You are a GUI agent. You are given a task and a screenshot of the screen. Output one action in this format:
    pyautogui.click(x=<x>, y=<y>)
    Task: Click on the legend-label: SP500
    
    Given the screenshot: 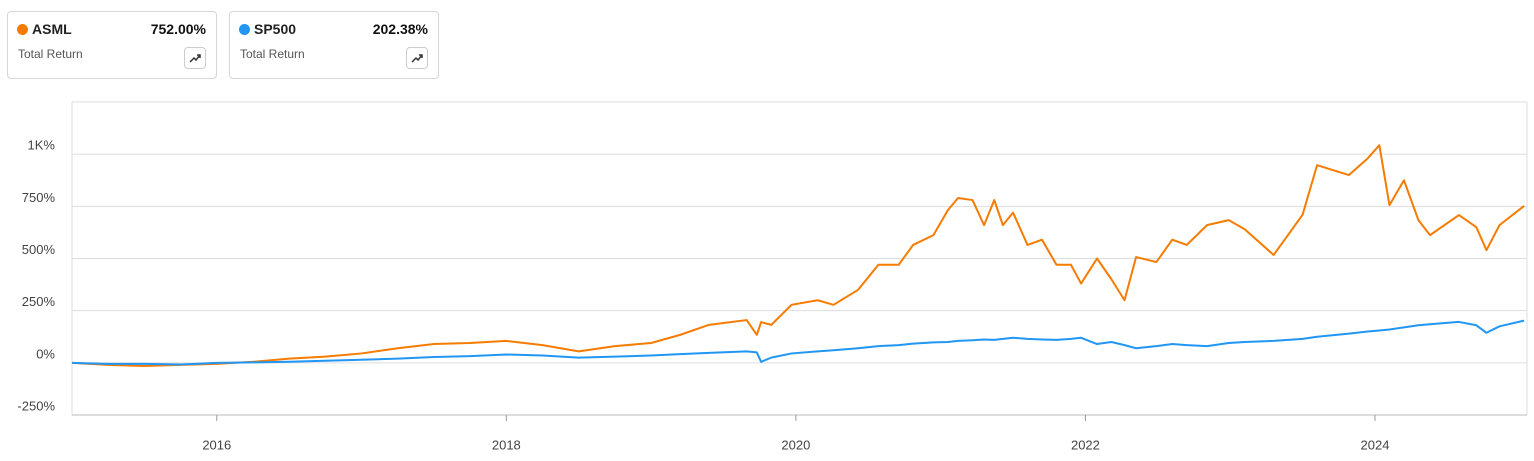 What is the action you would take?
    pyautogui.click(x=275, y=29)
    